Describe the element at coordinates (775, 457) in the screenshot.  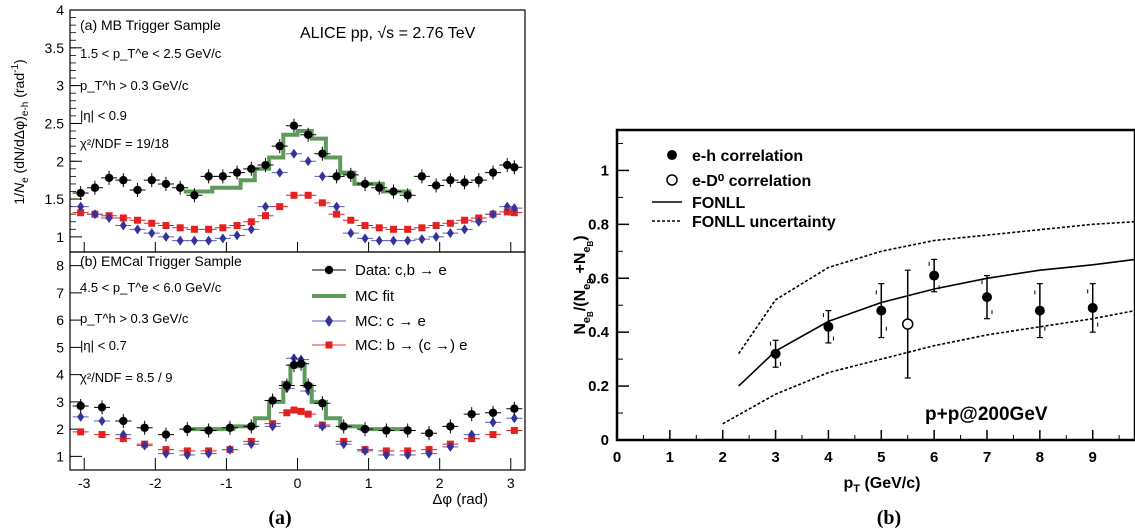
I see `right-x-tick-label: 3` at that location.